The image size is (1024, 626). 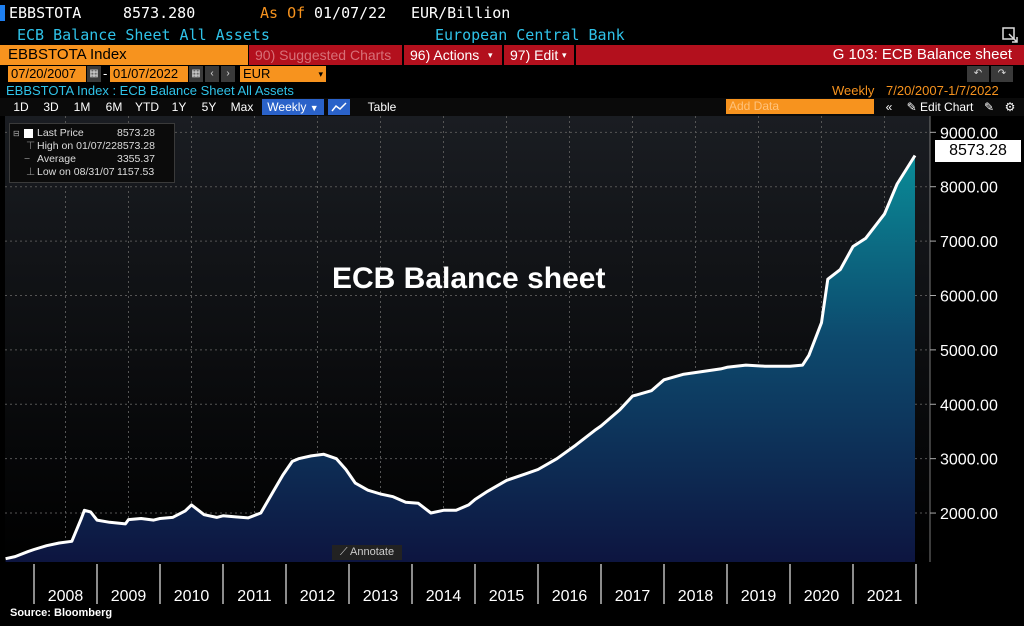 I want to click on chart-title: ECB Balance sheet, so click(x=469, y=278).